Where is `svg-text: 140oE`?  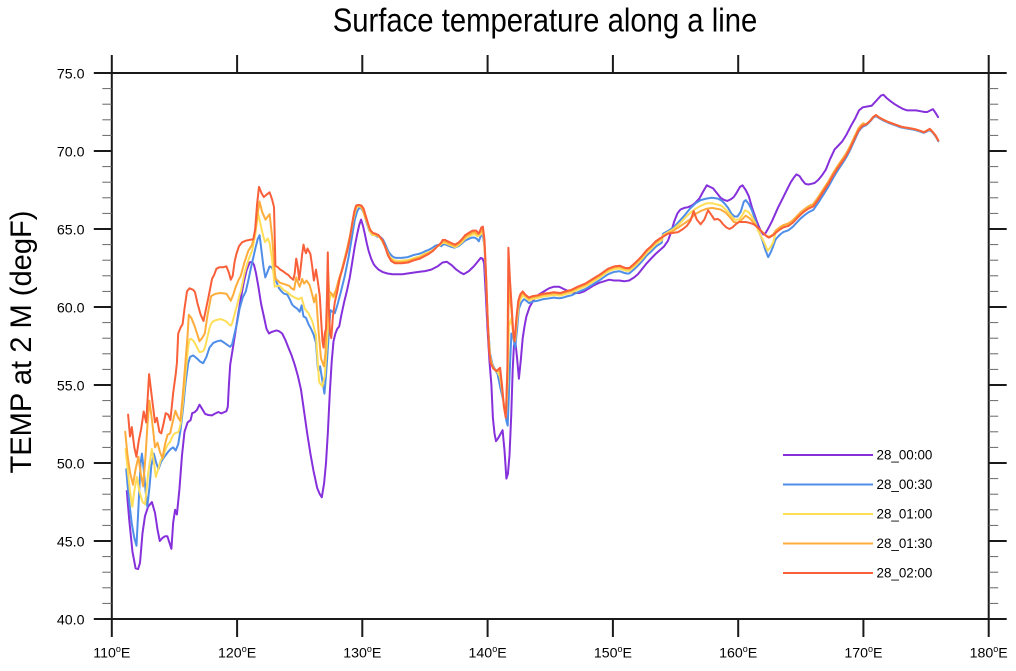 svg-text: 140oE is located at coordinates (488, 653).